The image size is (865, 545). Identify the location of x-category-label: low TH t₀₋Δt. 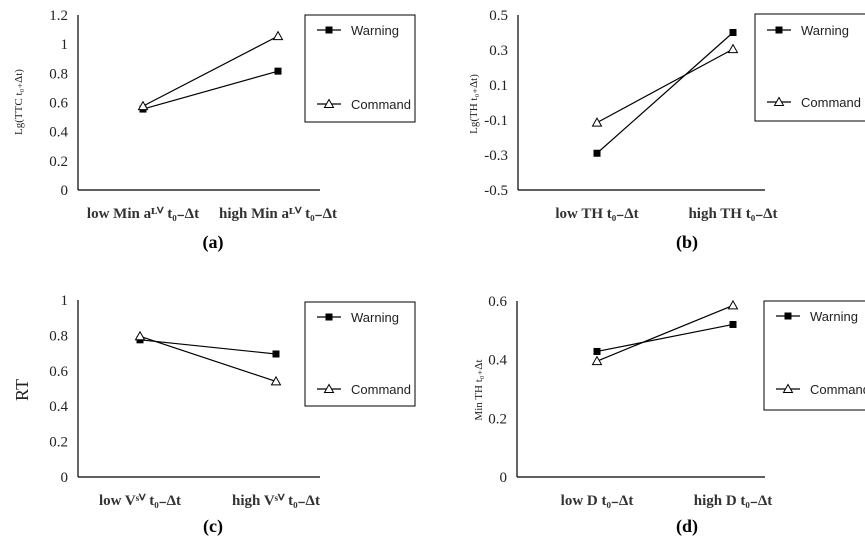
(596, 214).